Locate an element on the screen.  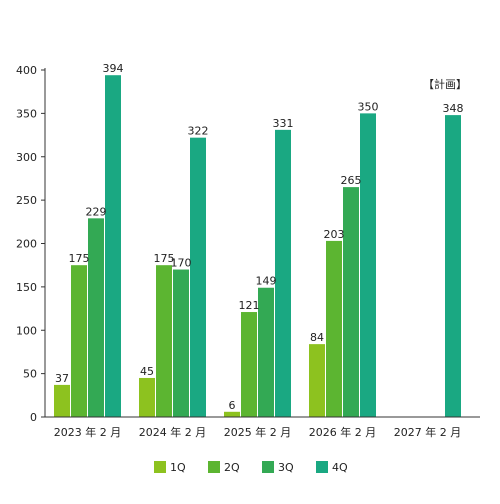
x-tick-label: 2023 年 2 月 is located at coordinates (87, 432).